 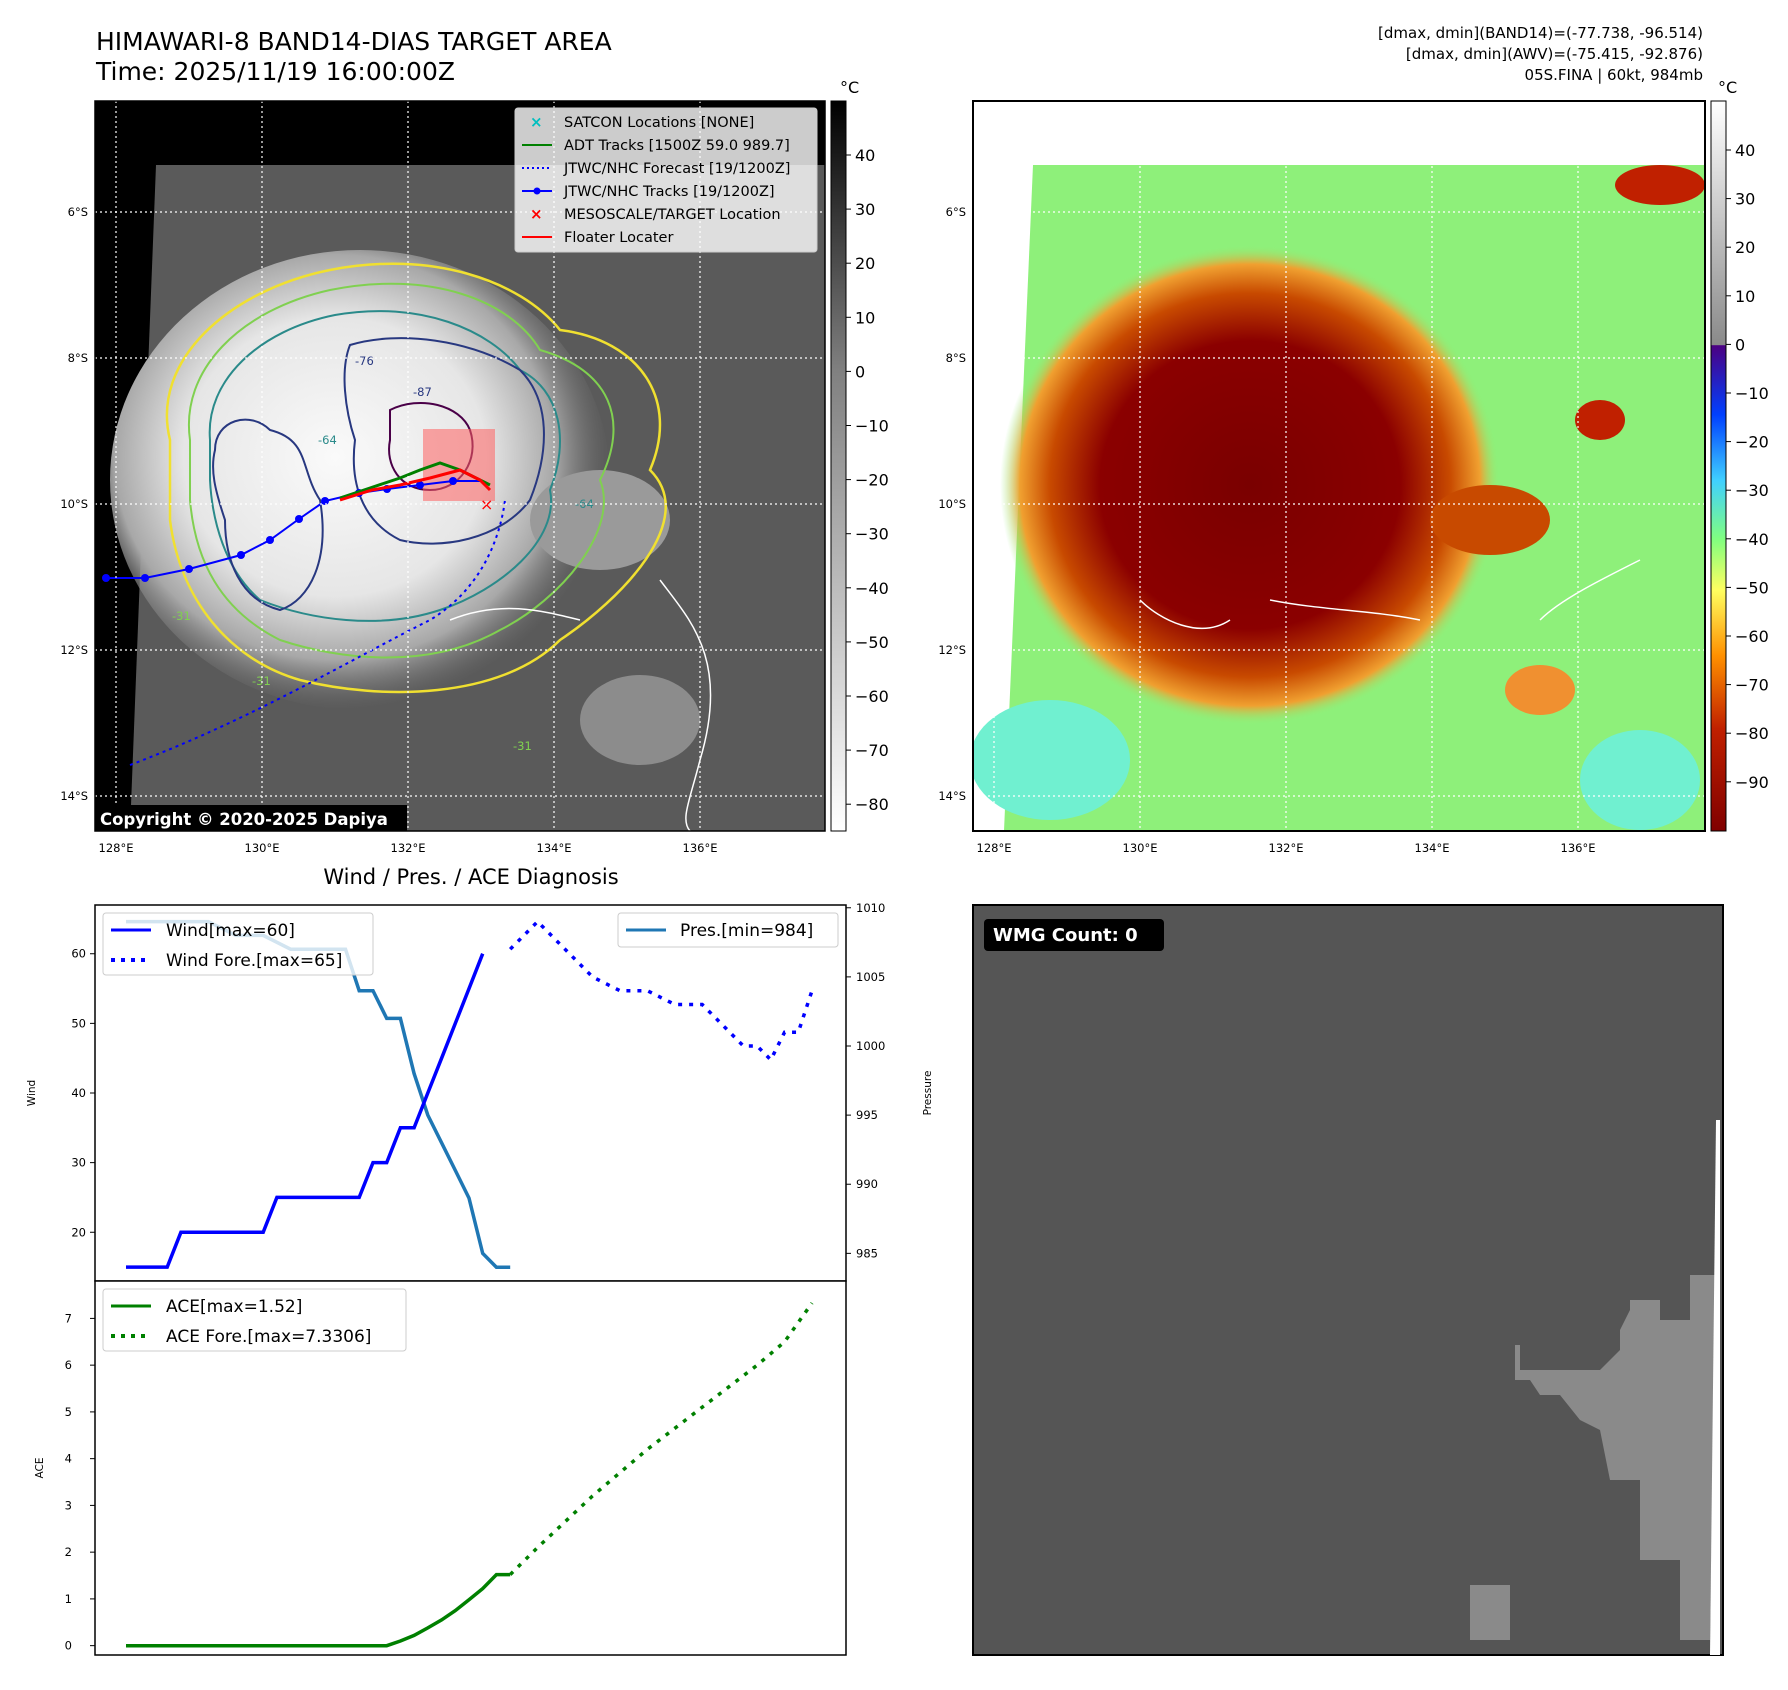 What do you see at coordinates (415, 485) in the screenshot?
I see `floater-track` at bounding box center [415, 485].